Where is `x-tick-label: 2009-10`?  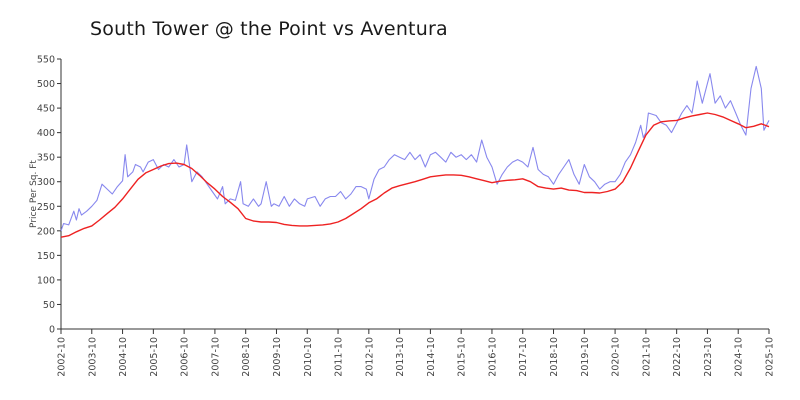
x-tick-label: 2009-10 is located at coordinates (277, 357).